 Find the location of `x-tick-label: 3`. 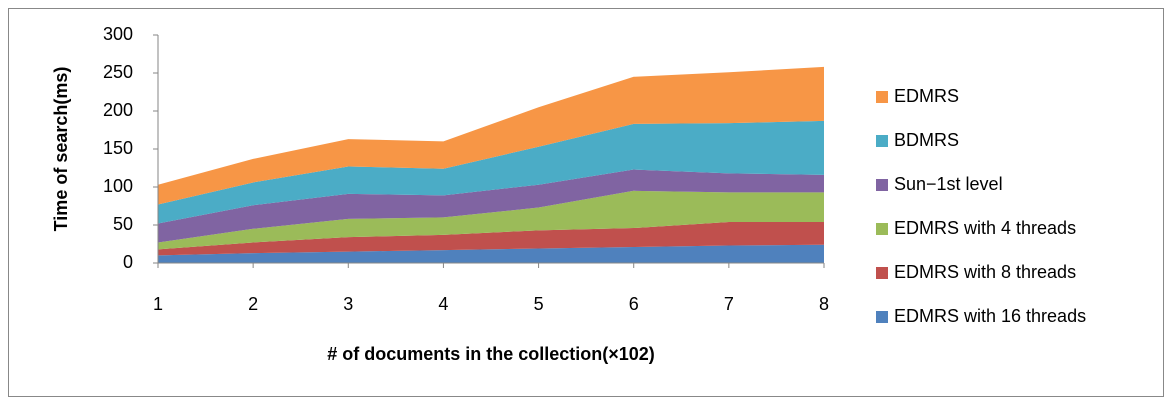

x-tick-label: 3 is located at coordinates (348, 304).